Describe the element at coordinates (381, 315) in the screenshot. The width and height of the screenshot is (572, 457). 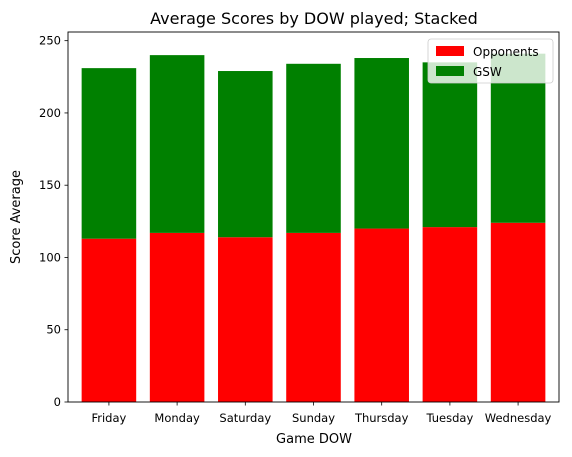
I see `bar-opponents-thursday` at that location.